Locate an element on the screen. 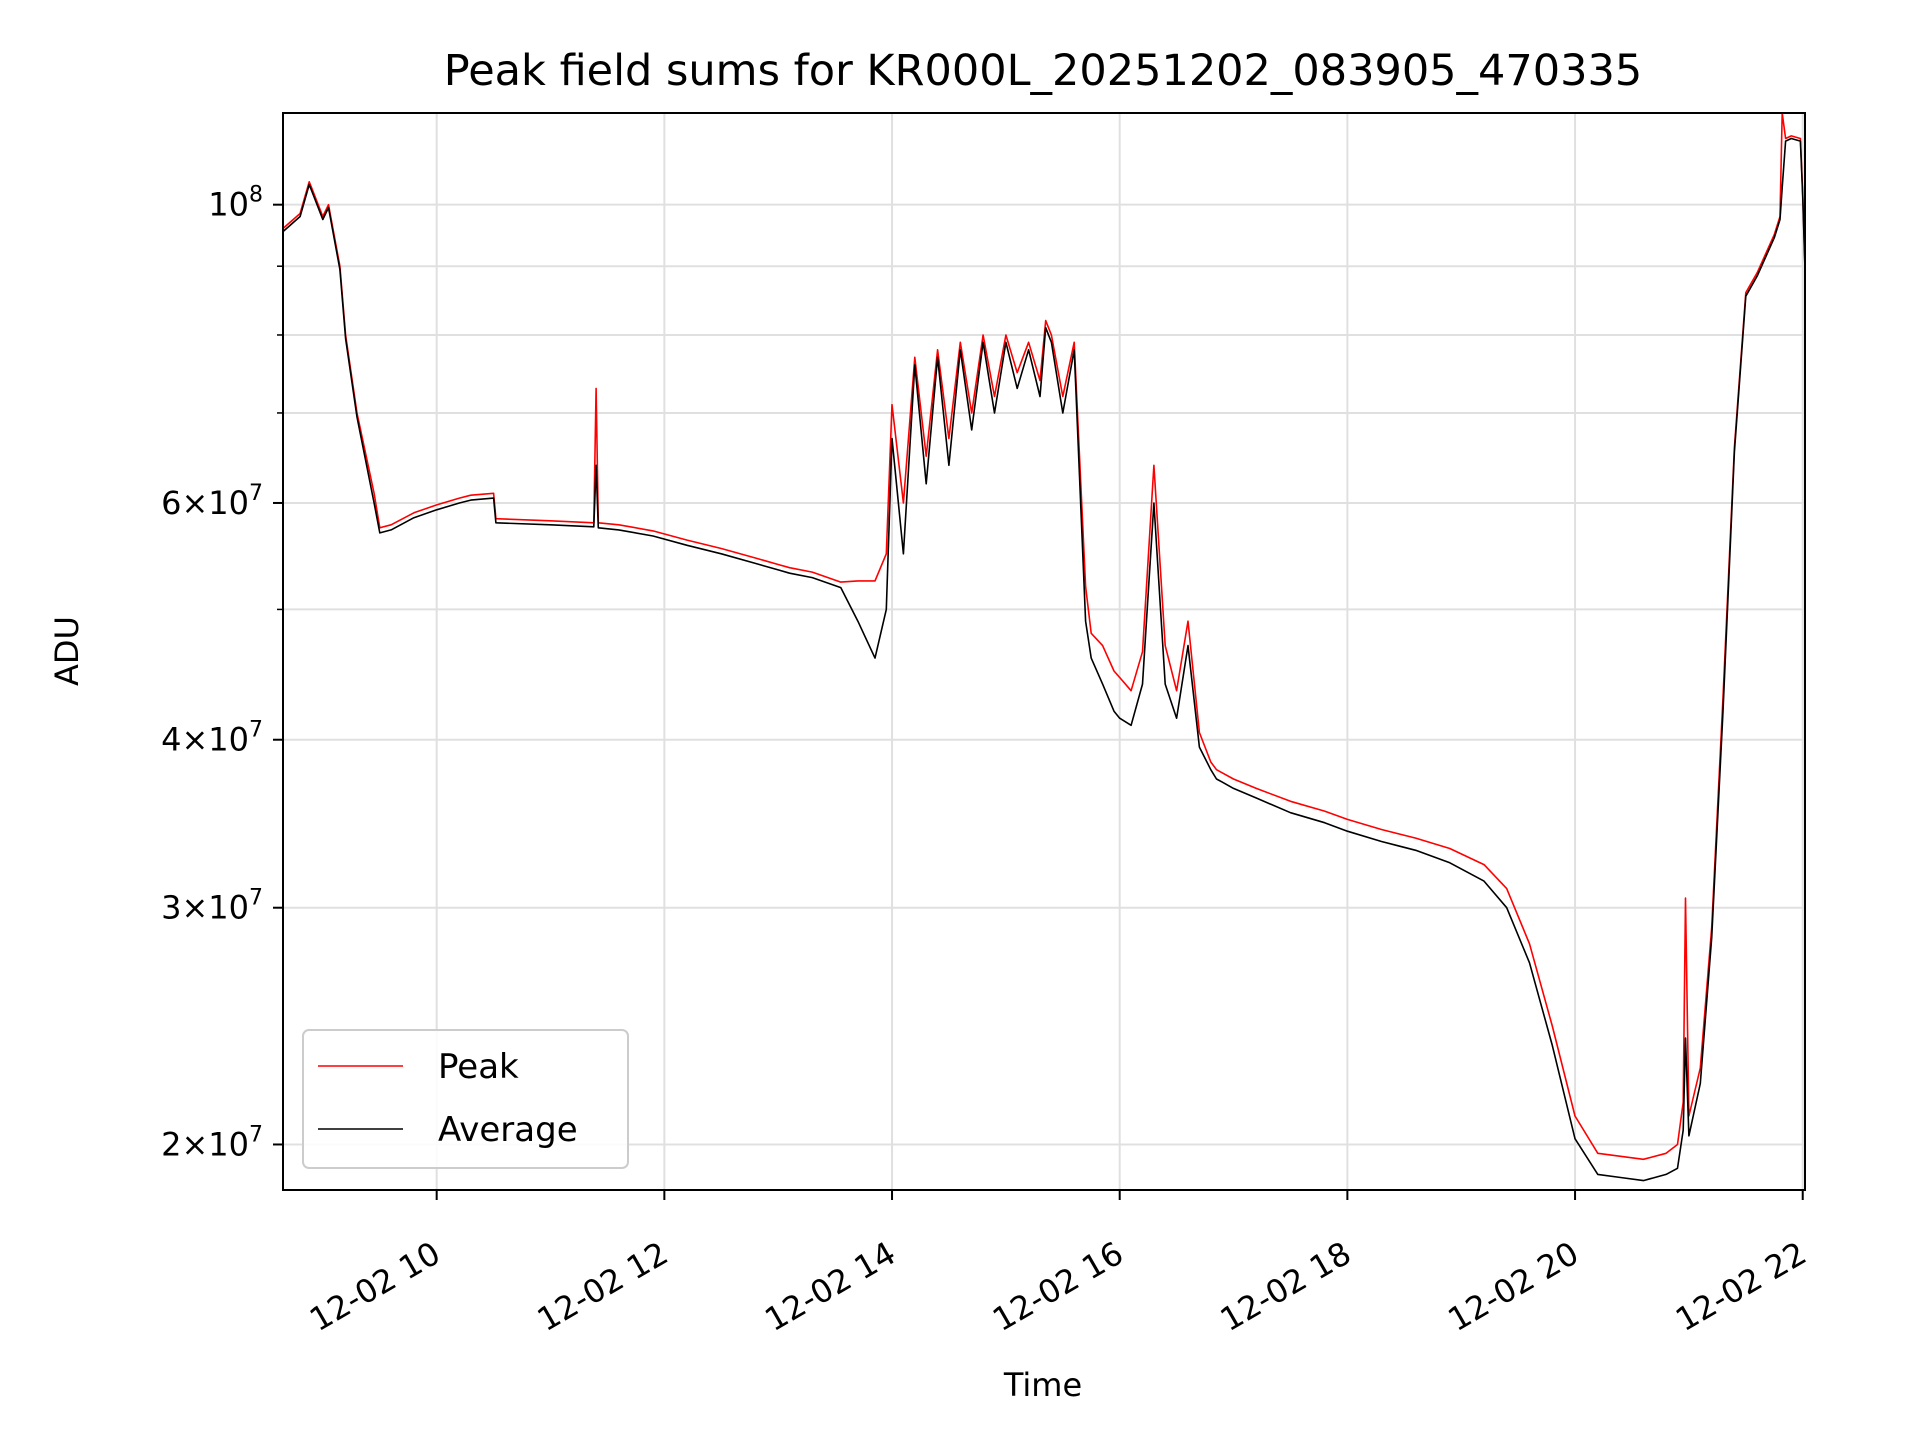  legend-box is located at coordinates (465, 1099).